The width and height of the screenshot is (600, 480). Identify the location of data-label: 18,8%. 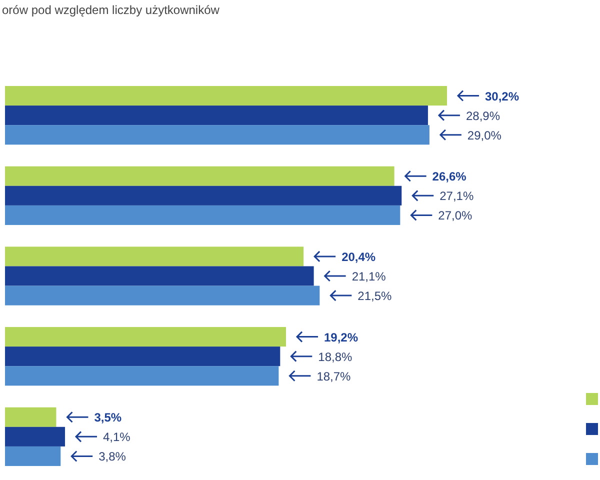
(335, 357).